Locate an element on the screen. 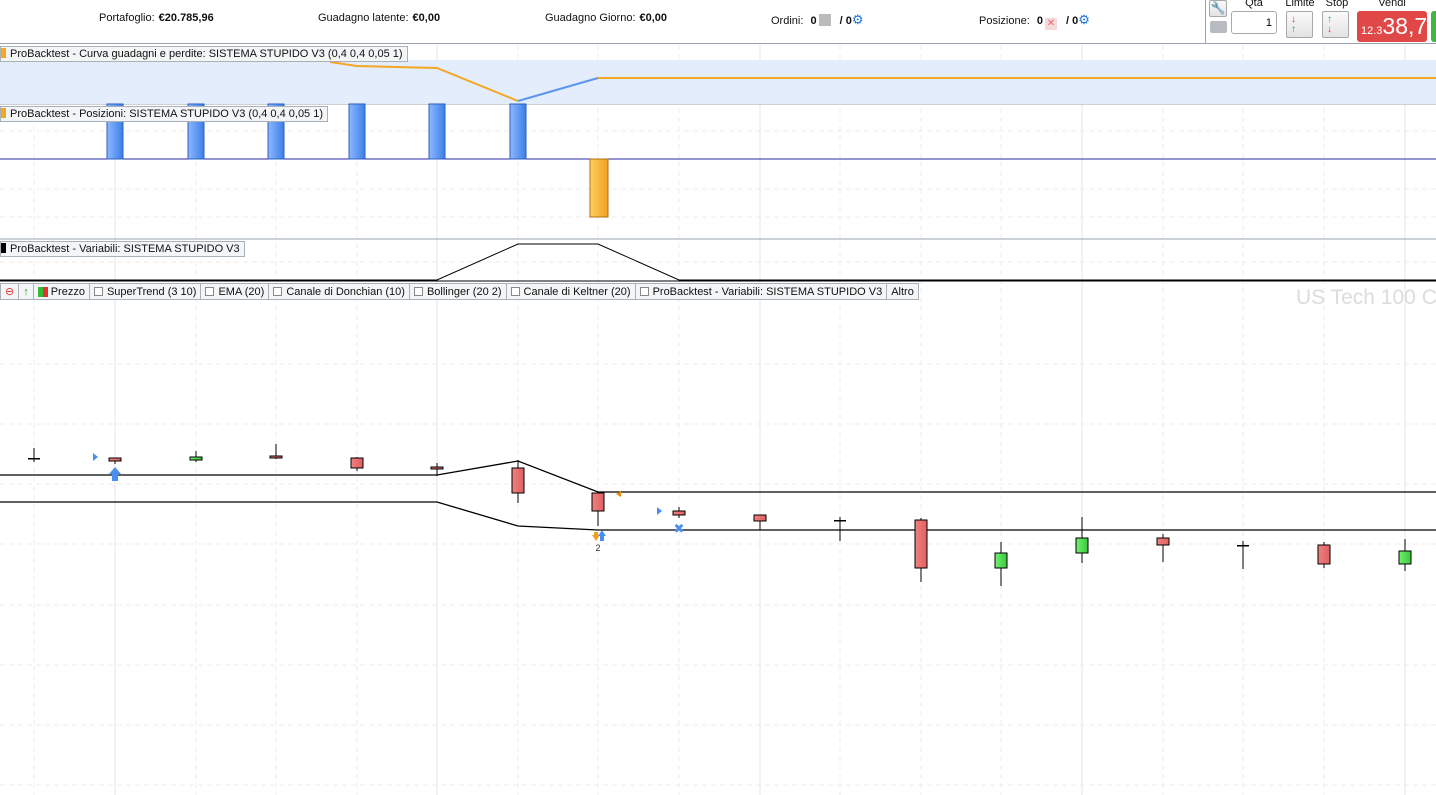  day-value: €0,00 is located at coordinates (653, 18).